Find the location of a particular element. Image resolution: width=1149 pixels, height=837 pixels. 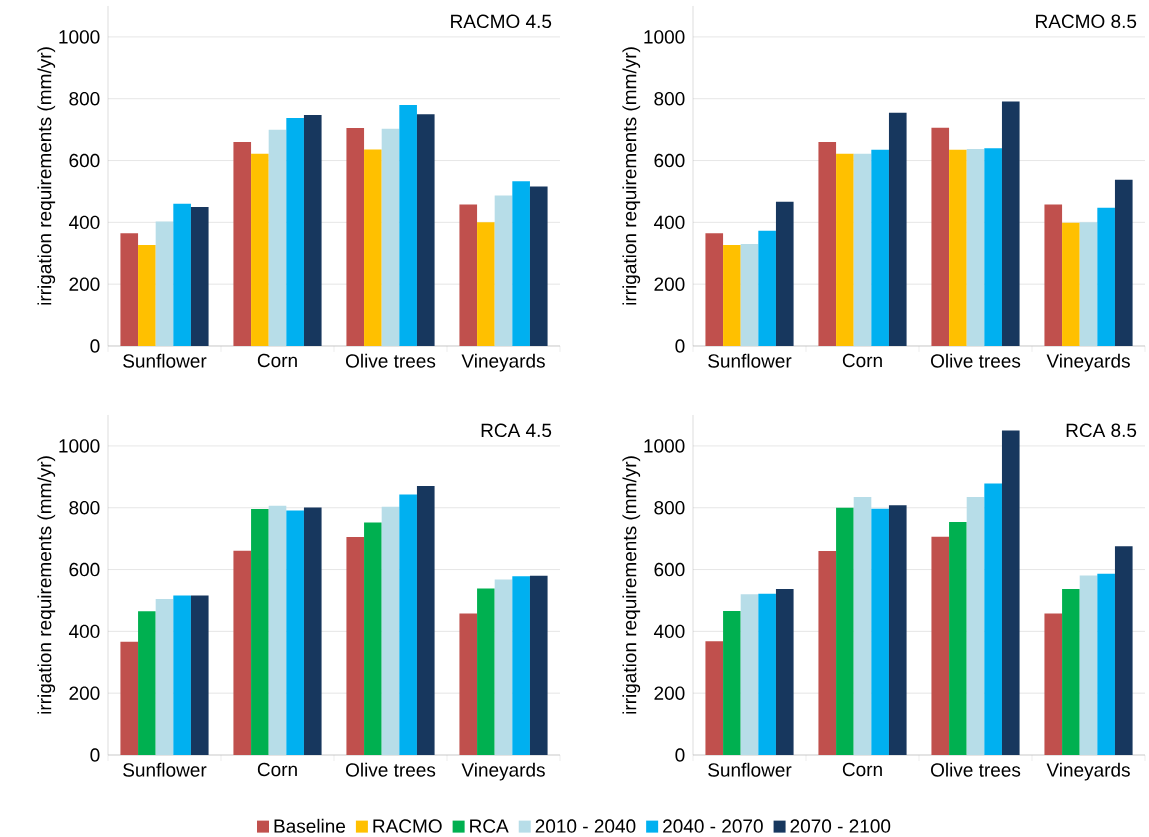

chart-title: RACMO 8.5 is located at coordinates (1086, 21).